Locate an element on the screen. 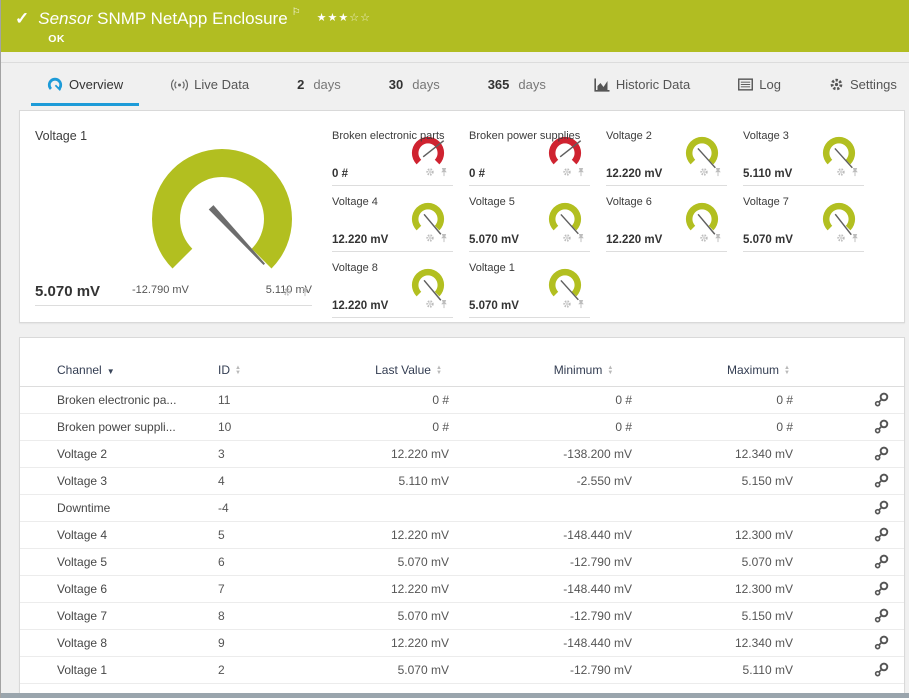 The image size is (909, 698). gauge-tile-voltage-4: Voltage 4 12.220 mV is located at coordinates (388, 222).